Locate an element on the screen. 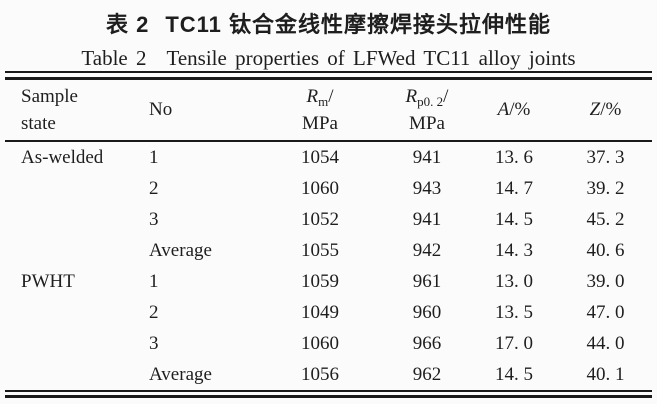 Image resolution: width=657 pixels, height=404 pixels. cell-a: 13. 5 is located at coordinates (514, 312).